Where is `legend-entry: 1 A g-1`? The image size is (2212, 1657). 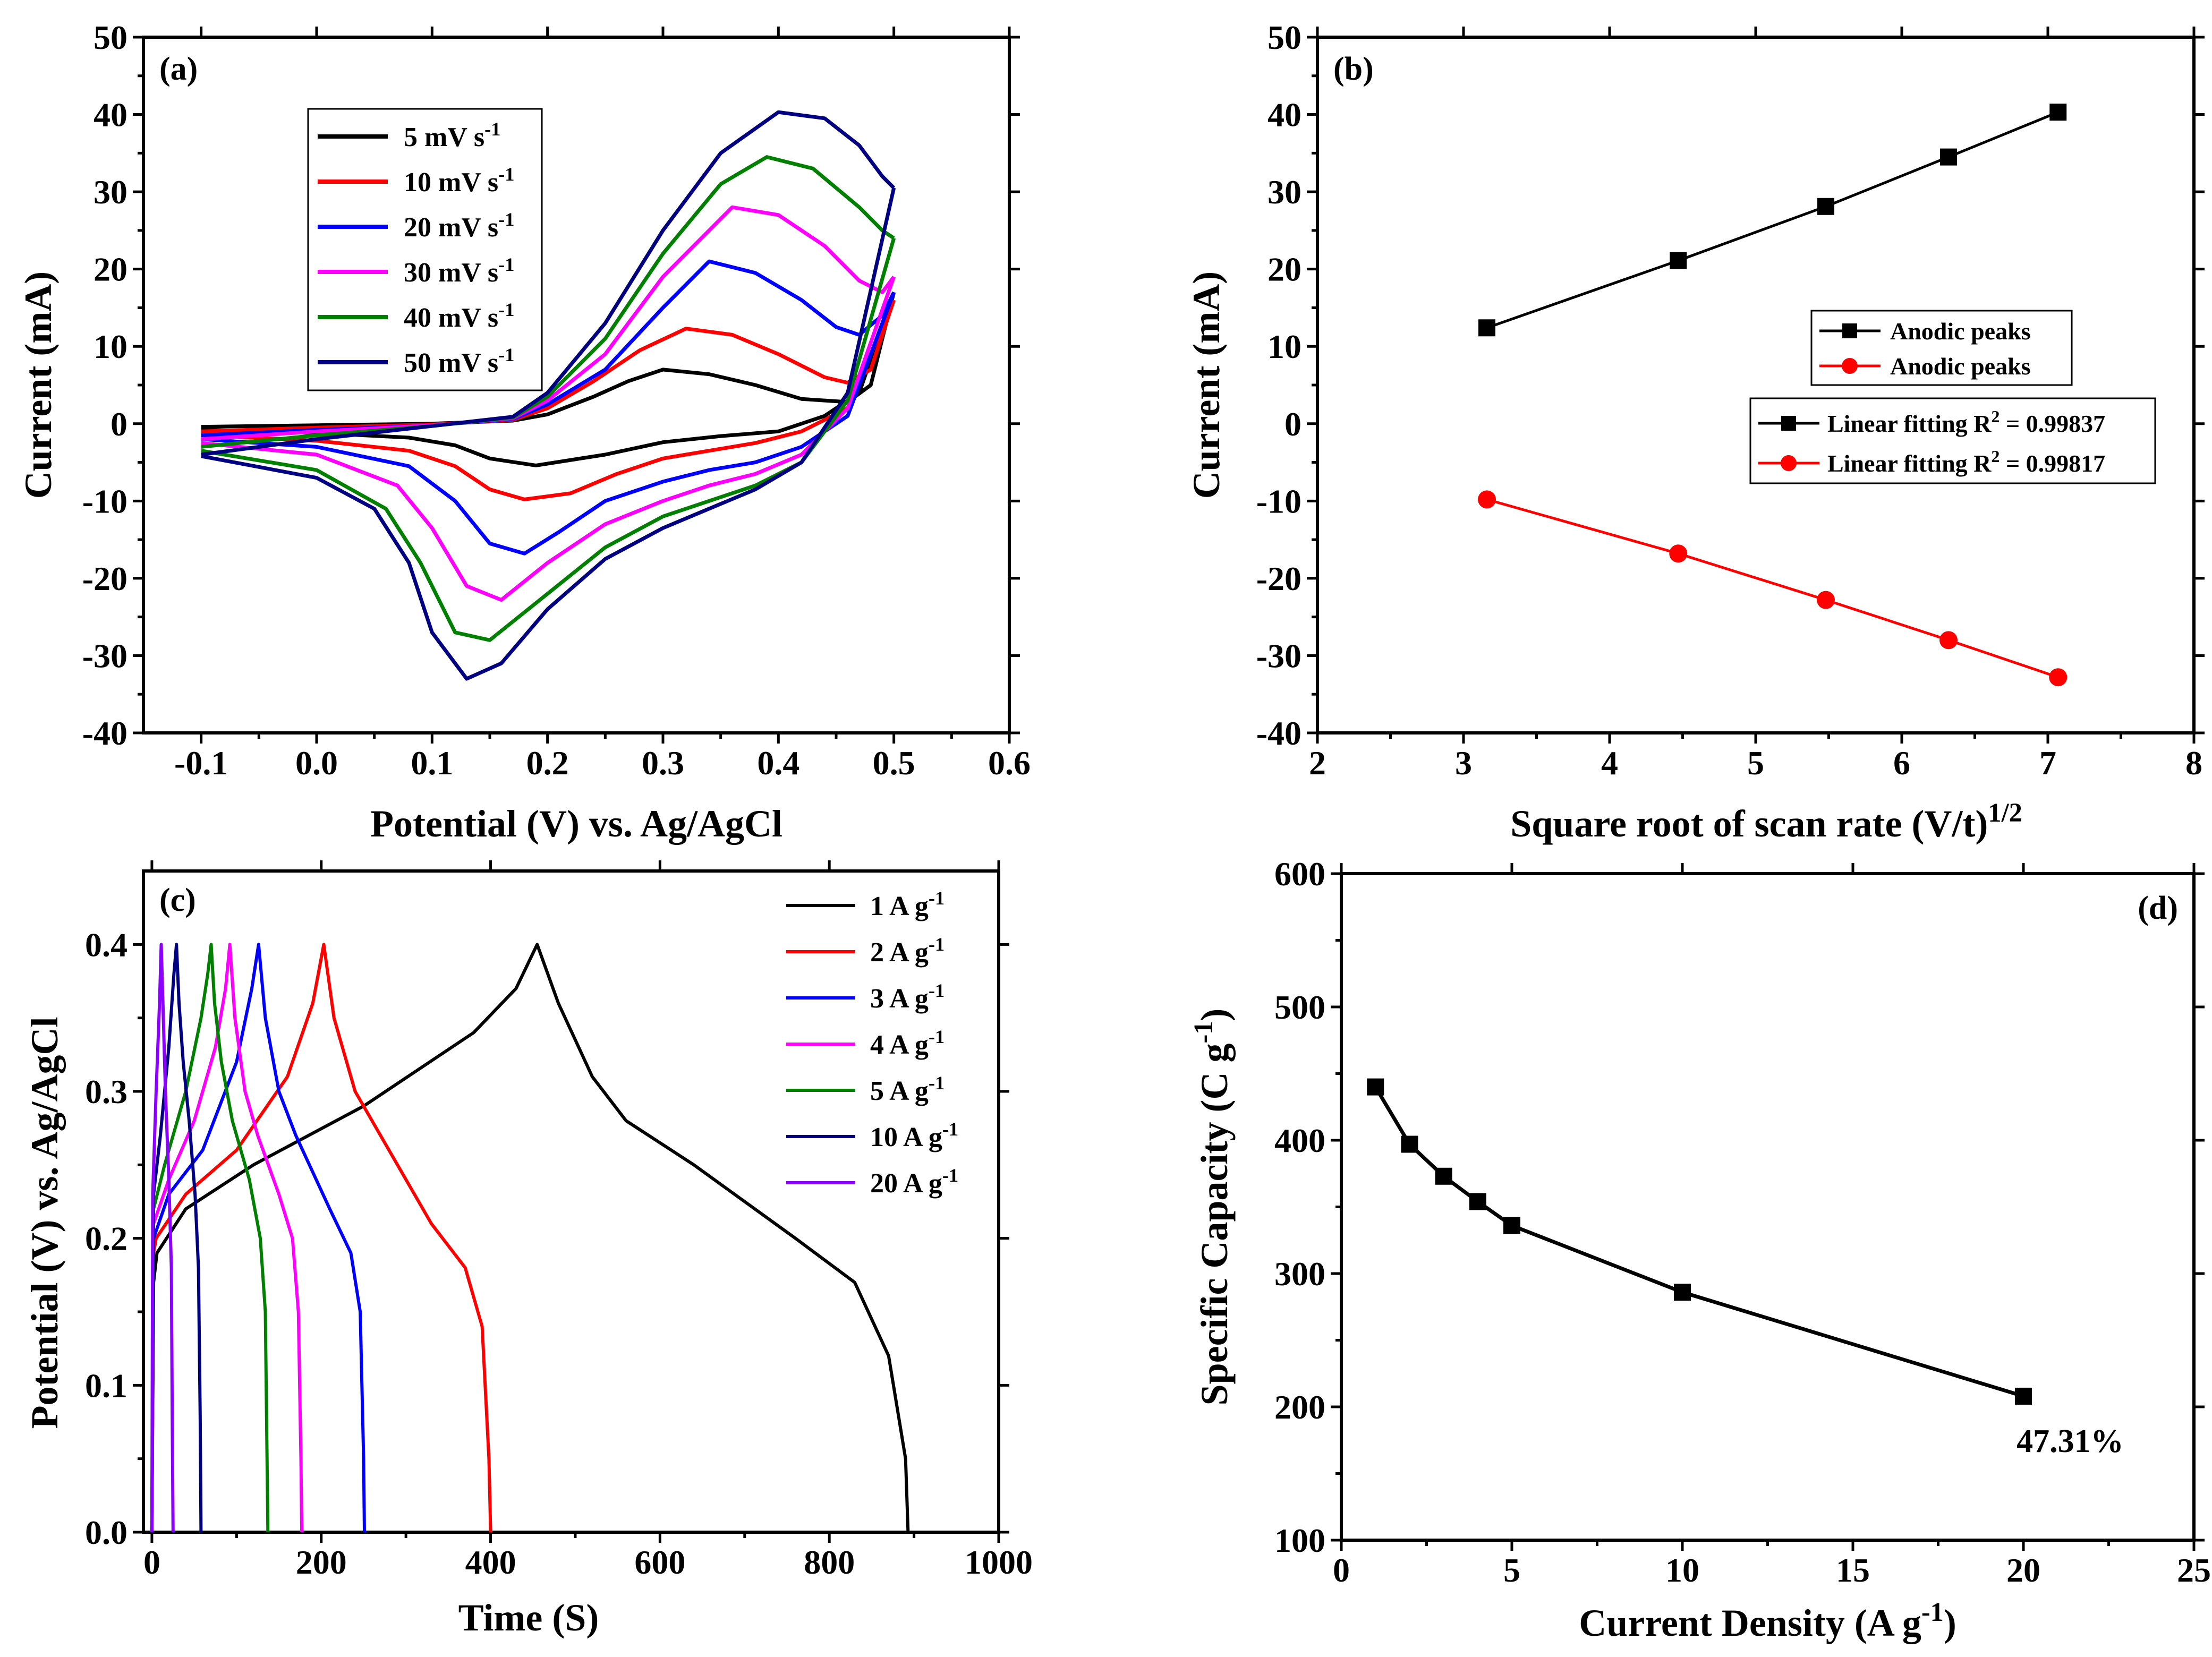
legend-entry: 1 A g-1 is located at coordinates (908, 904).